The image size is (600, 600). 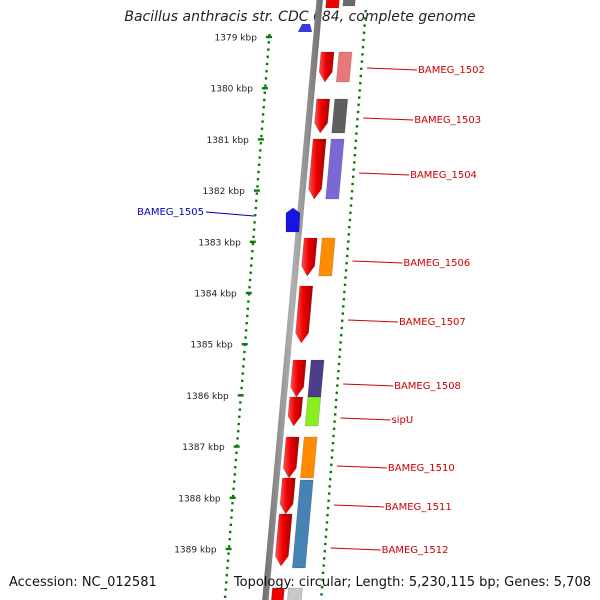 What do you see at coordinates (443, 175) in the screenshot?
I see `gene-label: BAMEG_1504` at bounding box center [443, 175].